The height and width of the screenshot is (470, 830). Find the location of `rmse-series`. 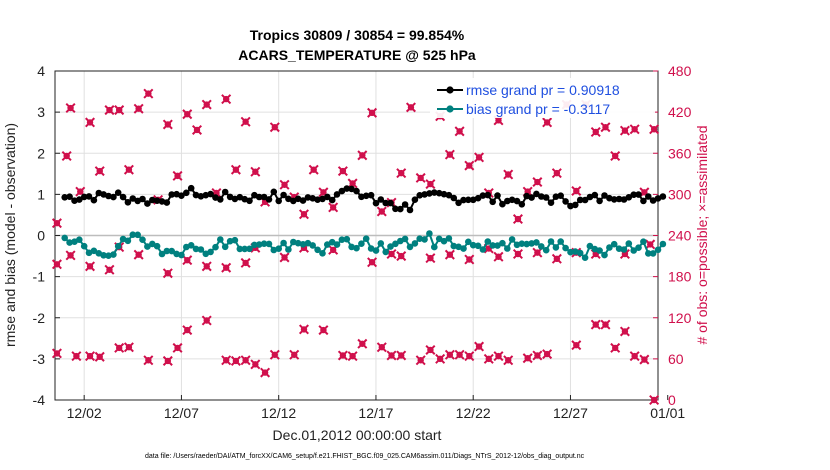

rmse-series is located at coordinates (364, 199).